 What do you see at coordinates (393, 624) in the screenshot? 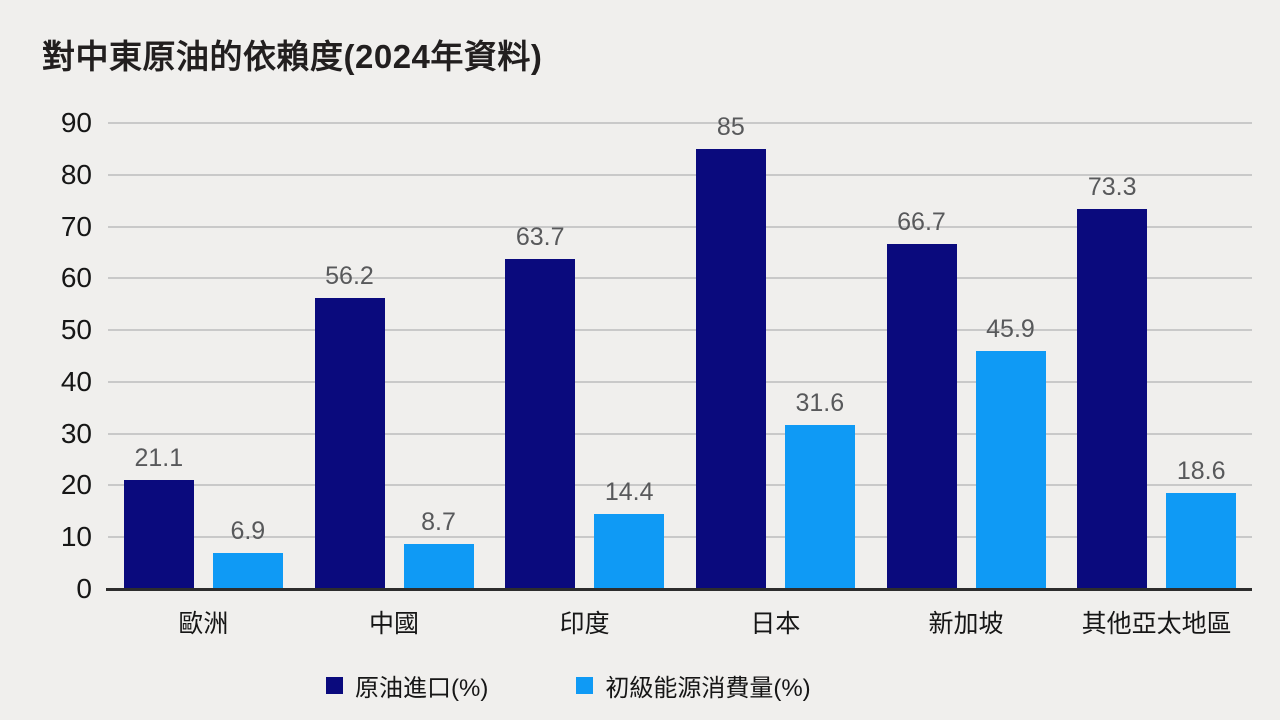
I see `x-category-label-1: 中國` at bounding box center [393, 624].